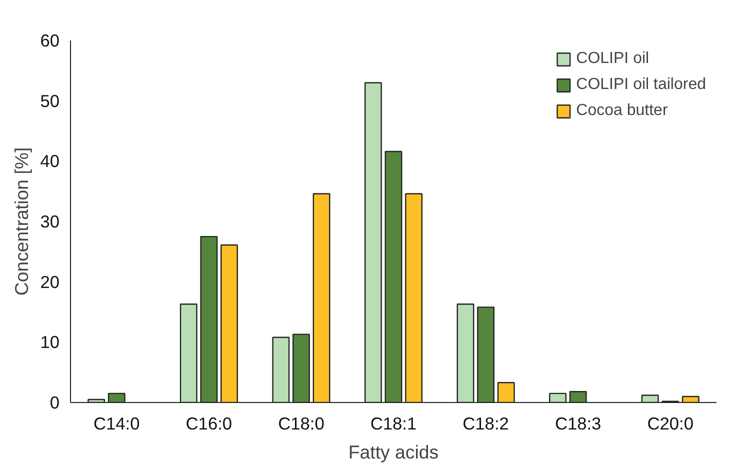 This screenshot has height=472, width=746. Describe the element at coordinates (301, 424) in the screenshot. I see `x-tick-label: C18:0` at that location.